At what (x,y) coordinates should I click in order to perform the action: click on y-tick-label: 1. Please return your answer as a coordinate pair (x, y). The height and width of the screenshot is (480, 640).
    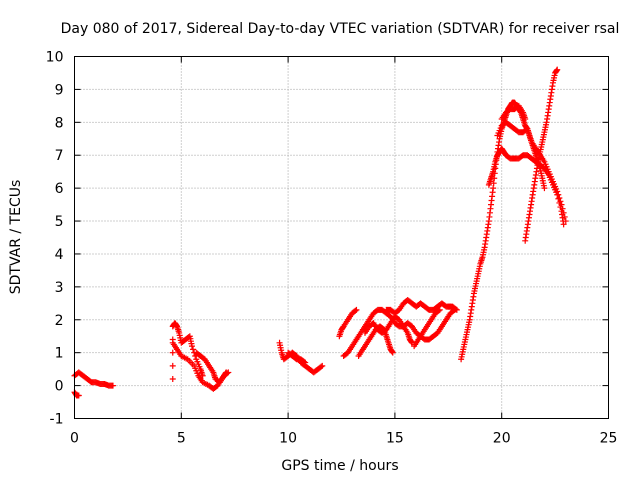
    Looking at the image, I should click on (59, 354).